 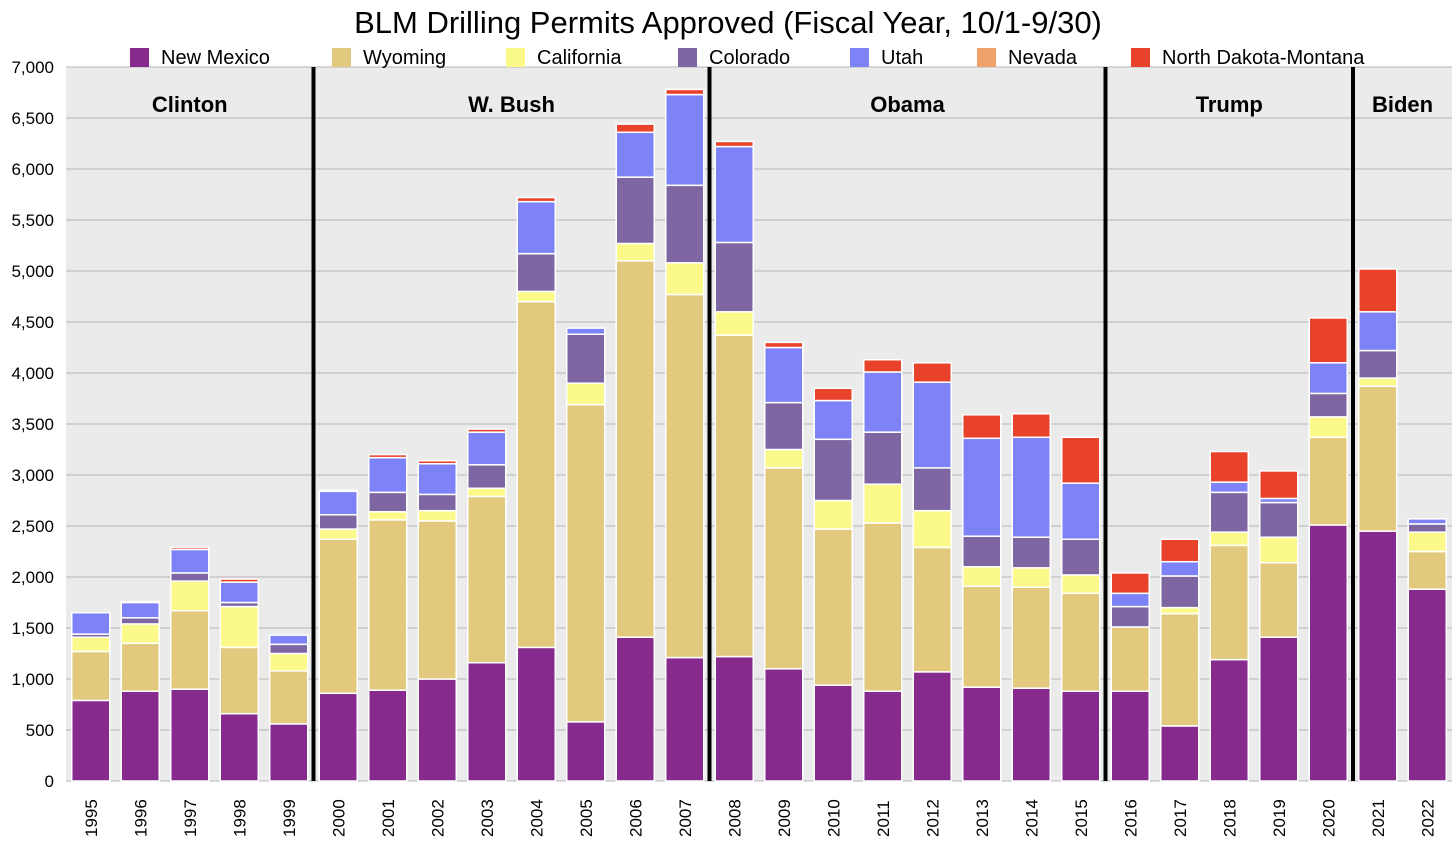 I want to click on legend-label: New Mexico, so click(x=215, y=58).